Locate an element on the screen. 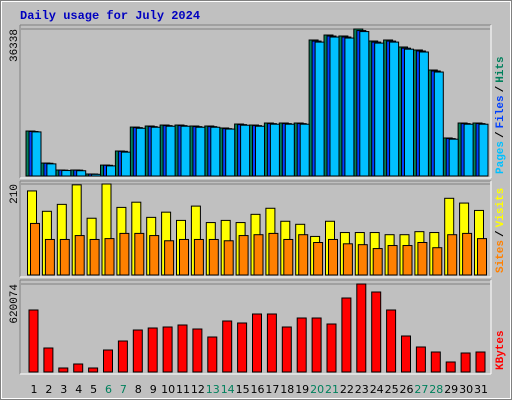 The height and width of the screenshot is (400, 512). y-tick-label: 620074 is located at coordinates (15, 304).